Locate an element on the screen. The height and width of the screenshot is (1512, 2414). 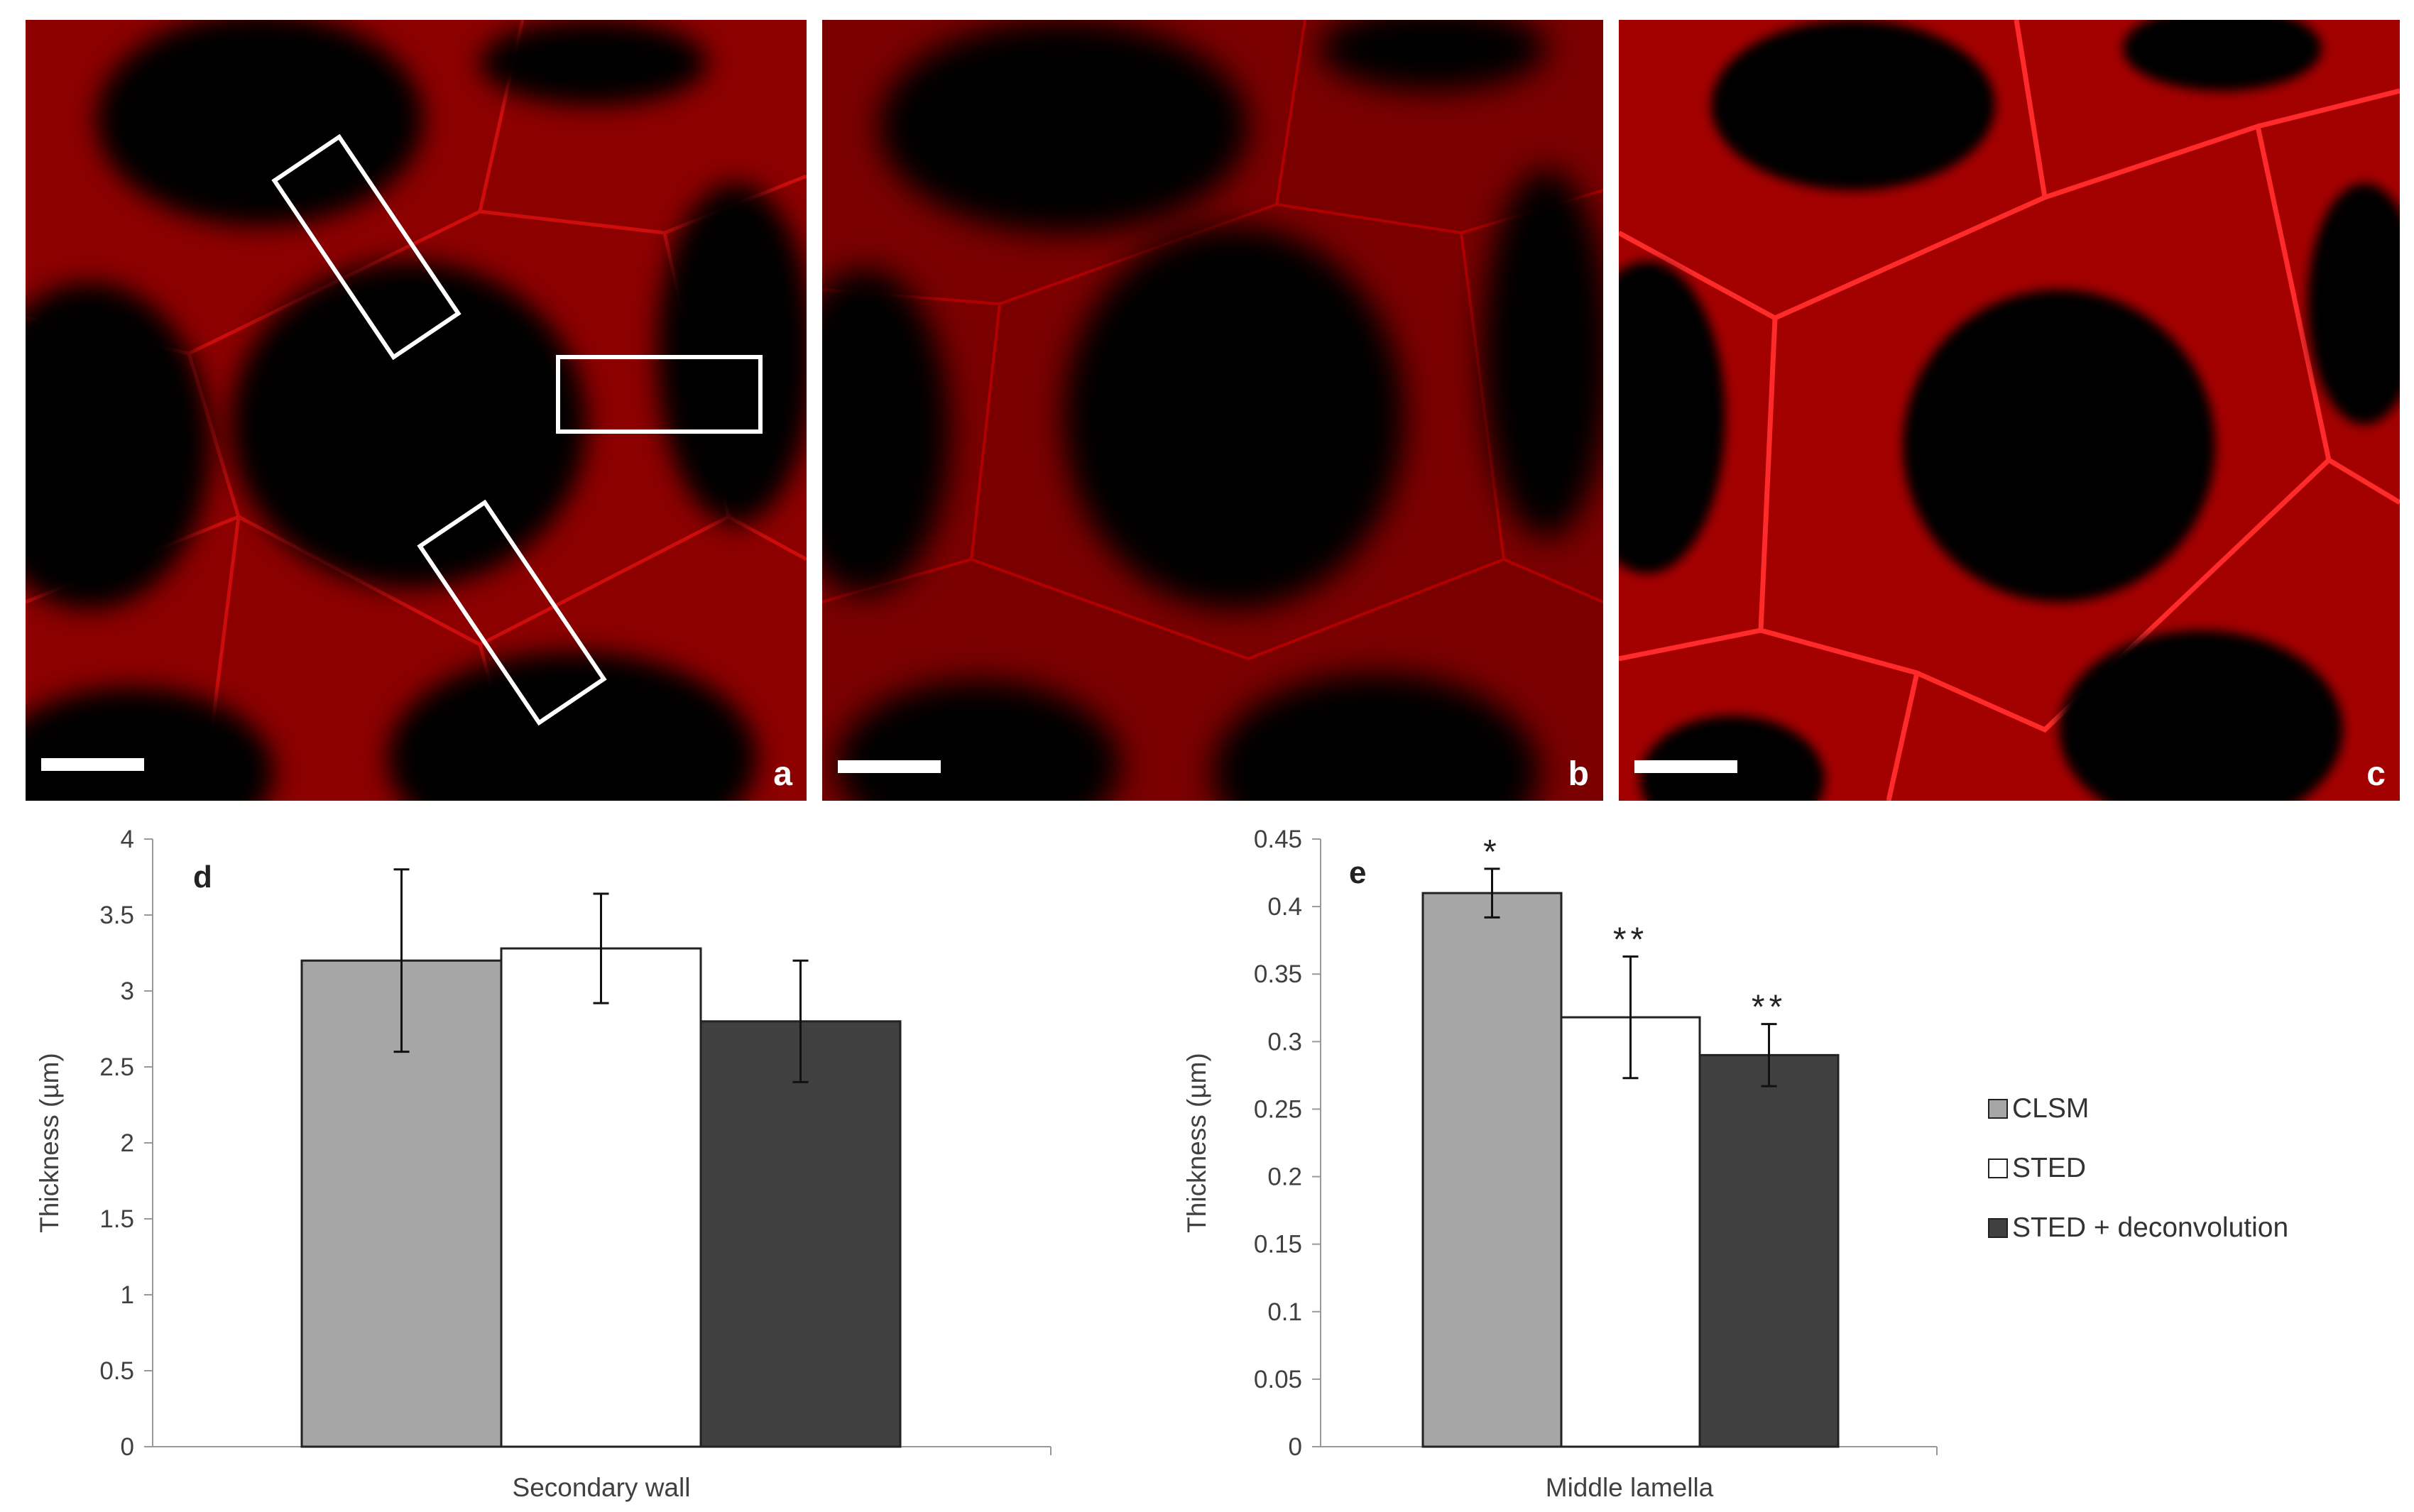
panel-label-b: b is located at coordinates (1578, 774).